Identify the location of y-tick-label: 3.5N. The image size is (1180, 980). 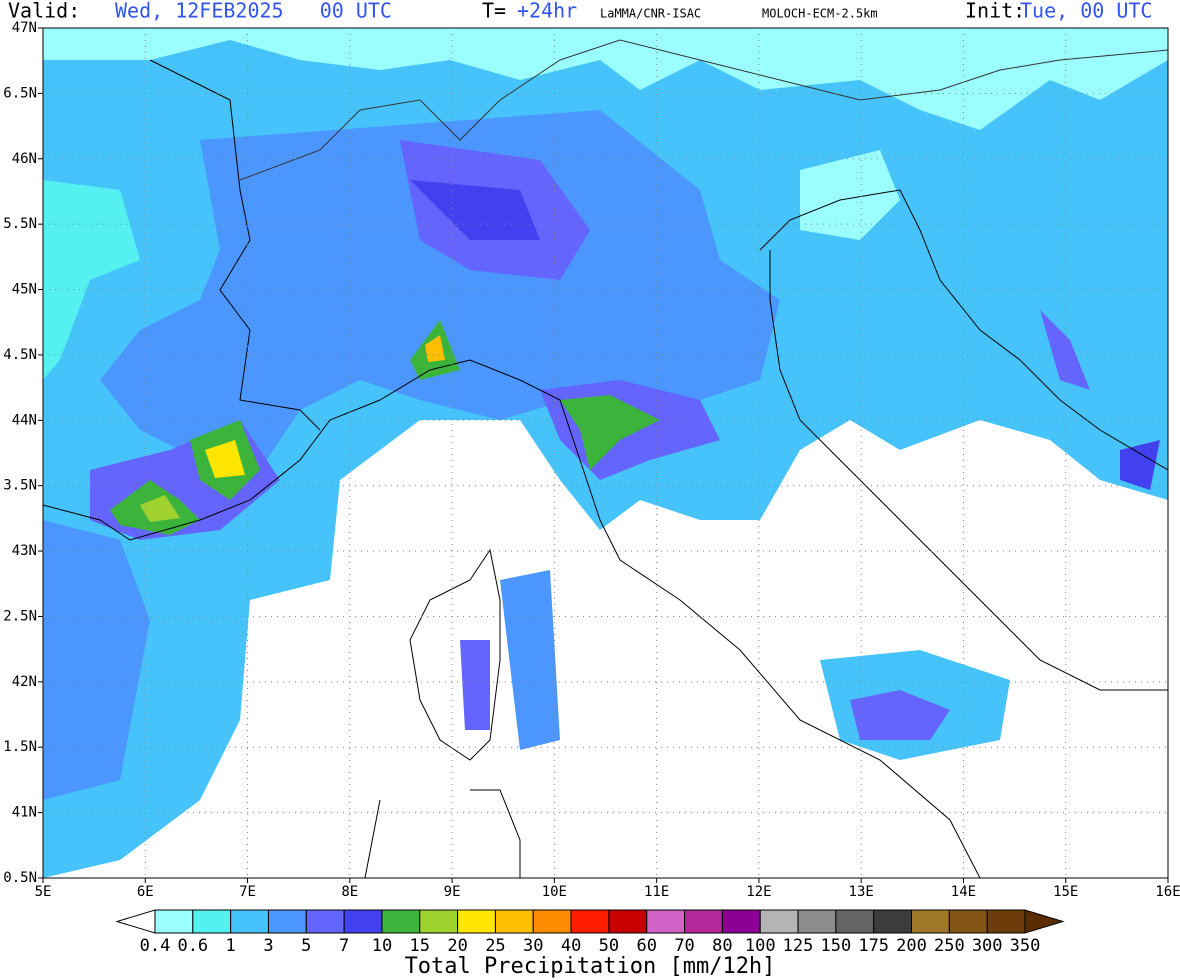
(20, 486).